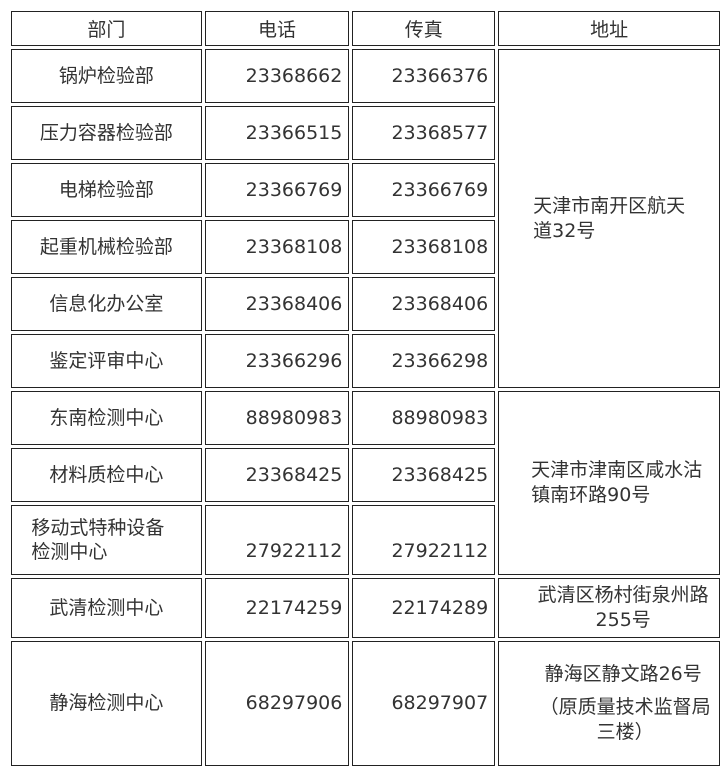 The image size is (723, 769). I want to click on header-address: 地址, so click(609, 28).